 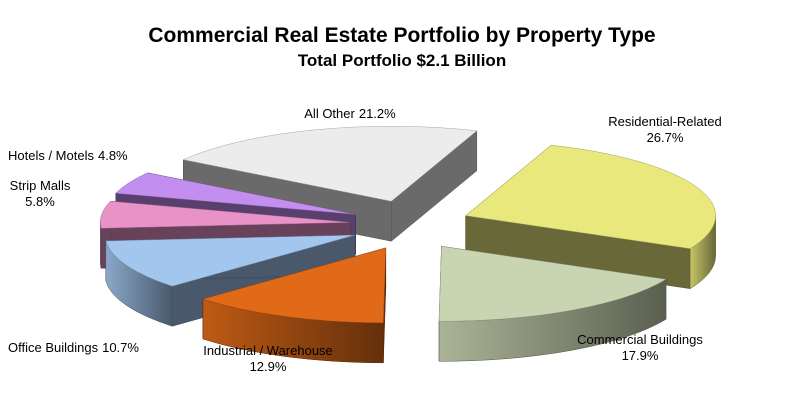 I want to click on slice-label: Industrial / Warehouse 12.9%, so click(x=268, y=358).